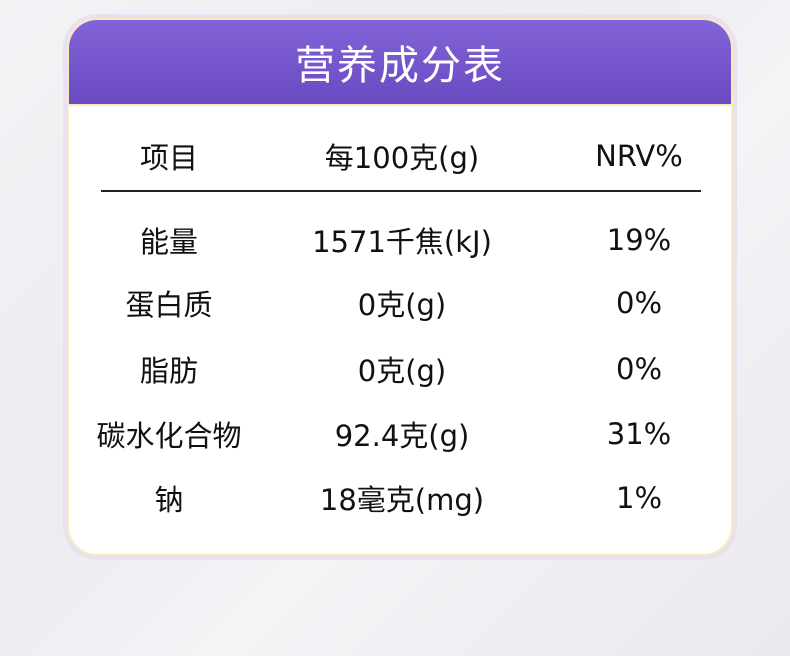  I want to click on header-divider, so click(401, 191).